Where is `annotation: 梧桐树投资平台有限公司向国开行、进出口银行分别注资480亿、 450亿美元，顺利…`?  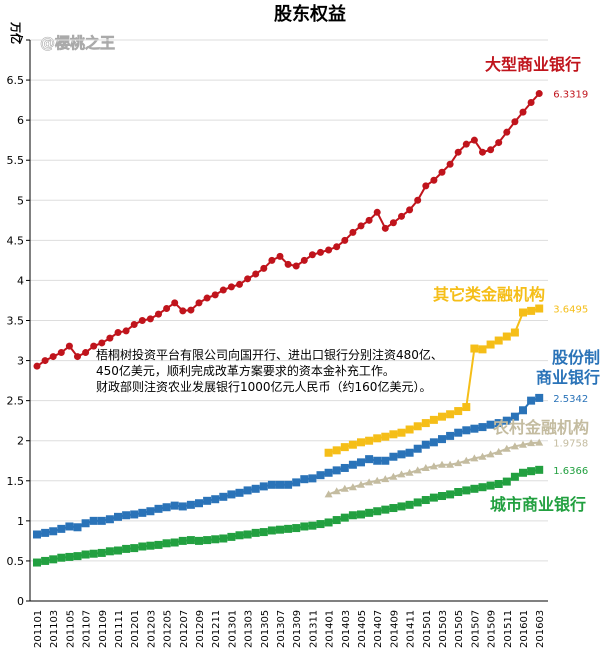
annotation: 梧桐树投资平台有限公司向国开行、进出口银行分别注资480亿、 450亿美元，顺利… is located at coordinates (269, 371).